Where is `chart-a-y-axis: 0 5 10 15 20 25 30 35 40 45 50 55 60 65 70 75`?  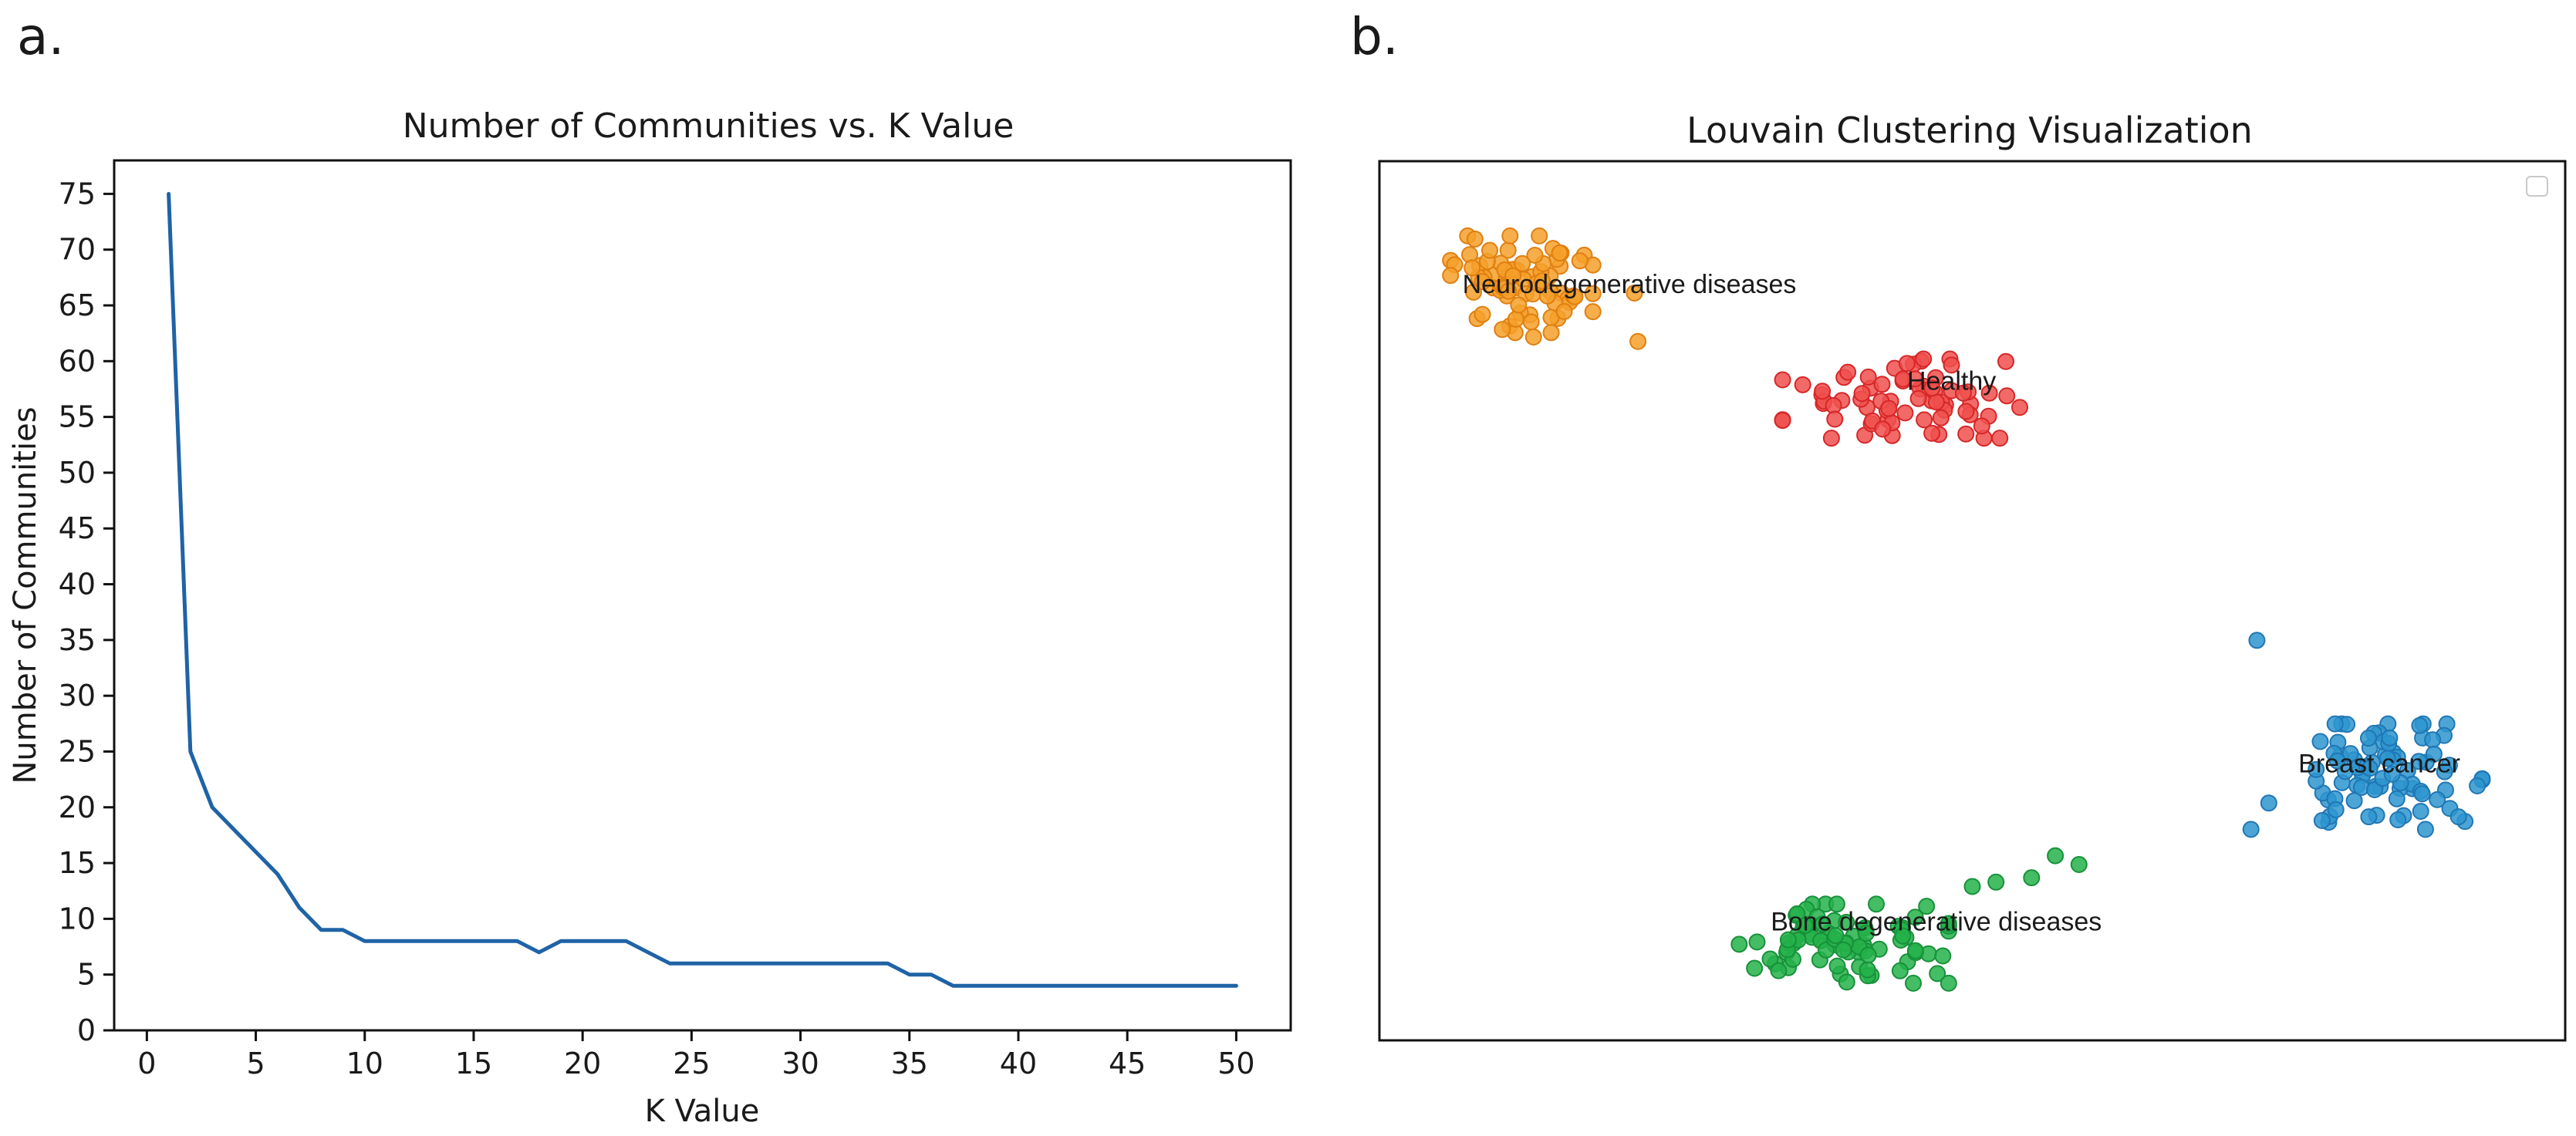 chart-a-y-axis: 0 5 10 15 20 25 30 35 40 45 50 55 60 65 70 75 is located at coordinates (86, 612).